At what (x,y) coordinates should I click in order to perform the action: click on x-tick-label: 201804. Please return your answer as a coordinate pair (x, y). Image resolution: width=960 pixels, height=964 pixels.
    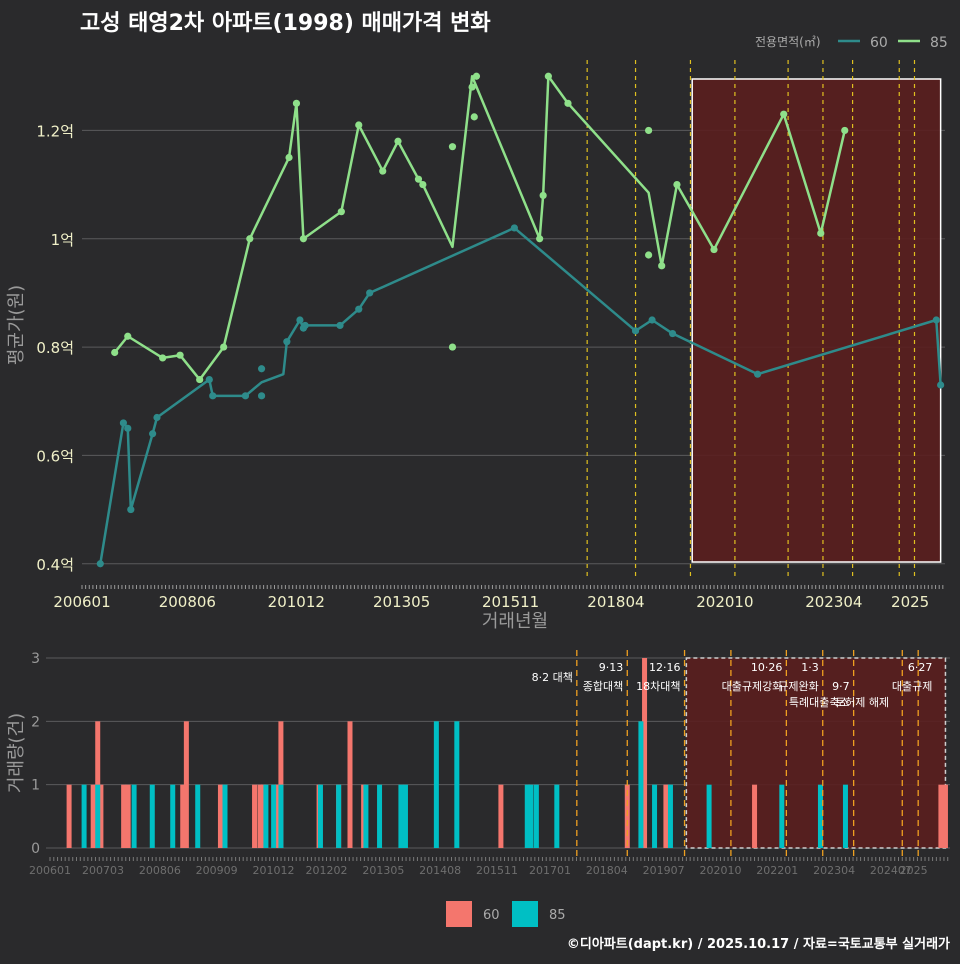
    Looking at the image, I should click on (615, 602).